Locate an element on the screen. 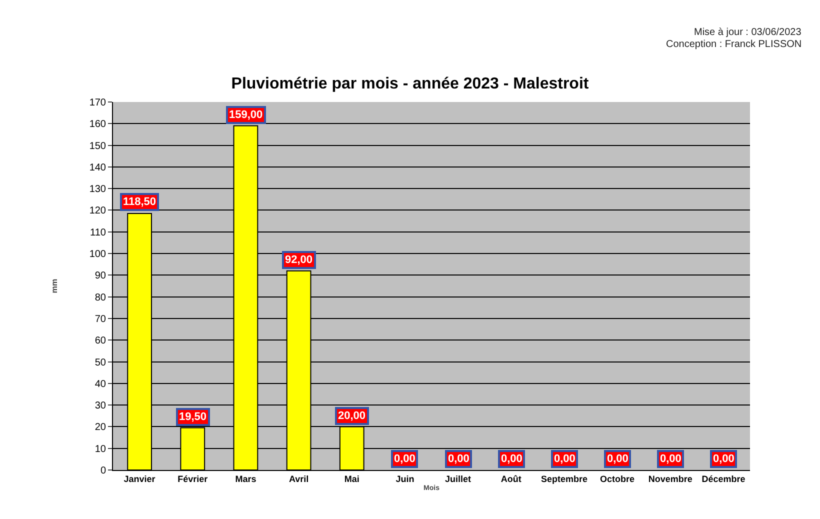 The height and width of the screenshot is (519, 820). y-tick-label: 100 is located at coordinates (97, 254).